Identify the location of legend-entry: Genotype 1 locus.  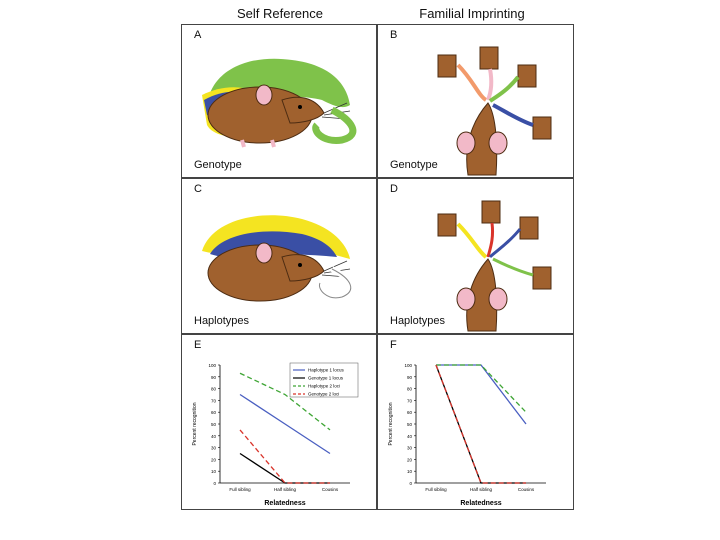
(326, 378).